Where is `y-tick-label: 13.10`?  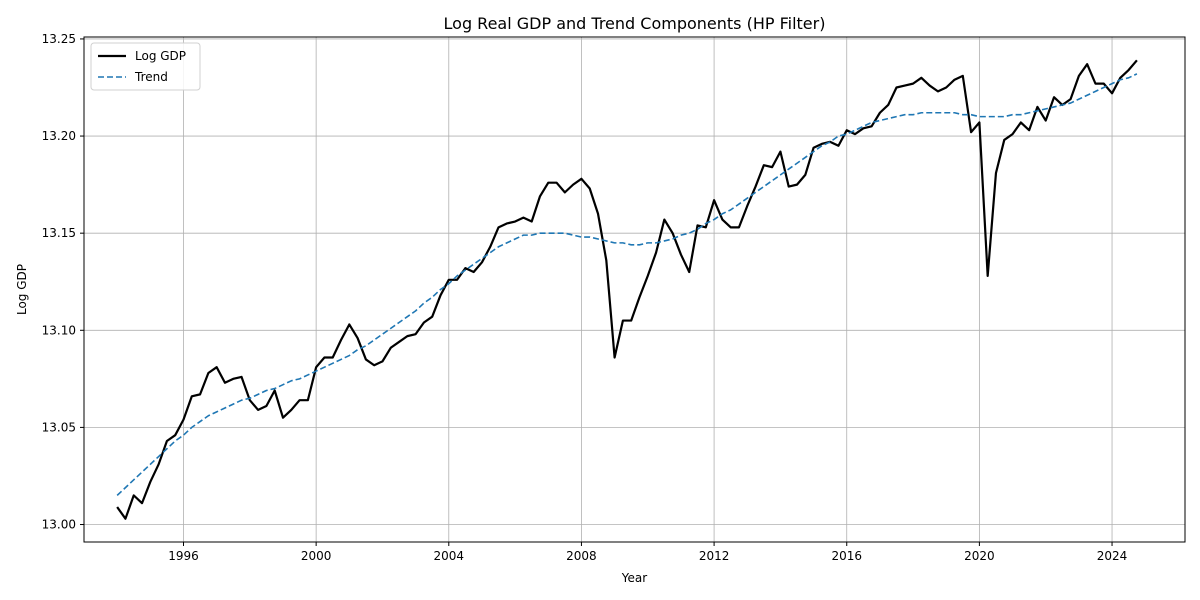 y-tick-label: 13.10 is located at coordinates (59, 330).